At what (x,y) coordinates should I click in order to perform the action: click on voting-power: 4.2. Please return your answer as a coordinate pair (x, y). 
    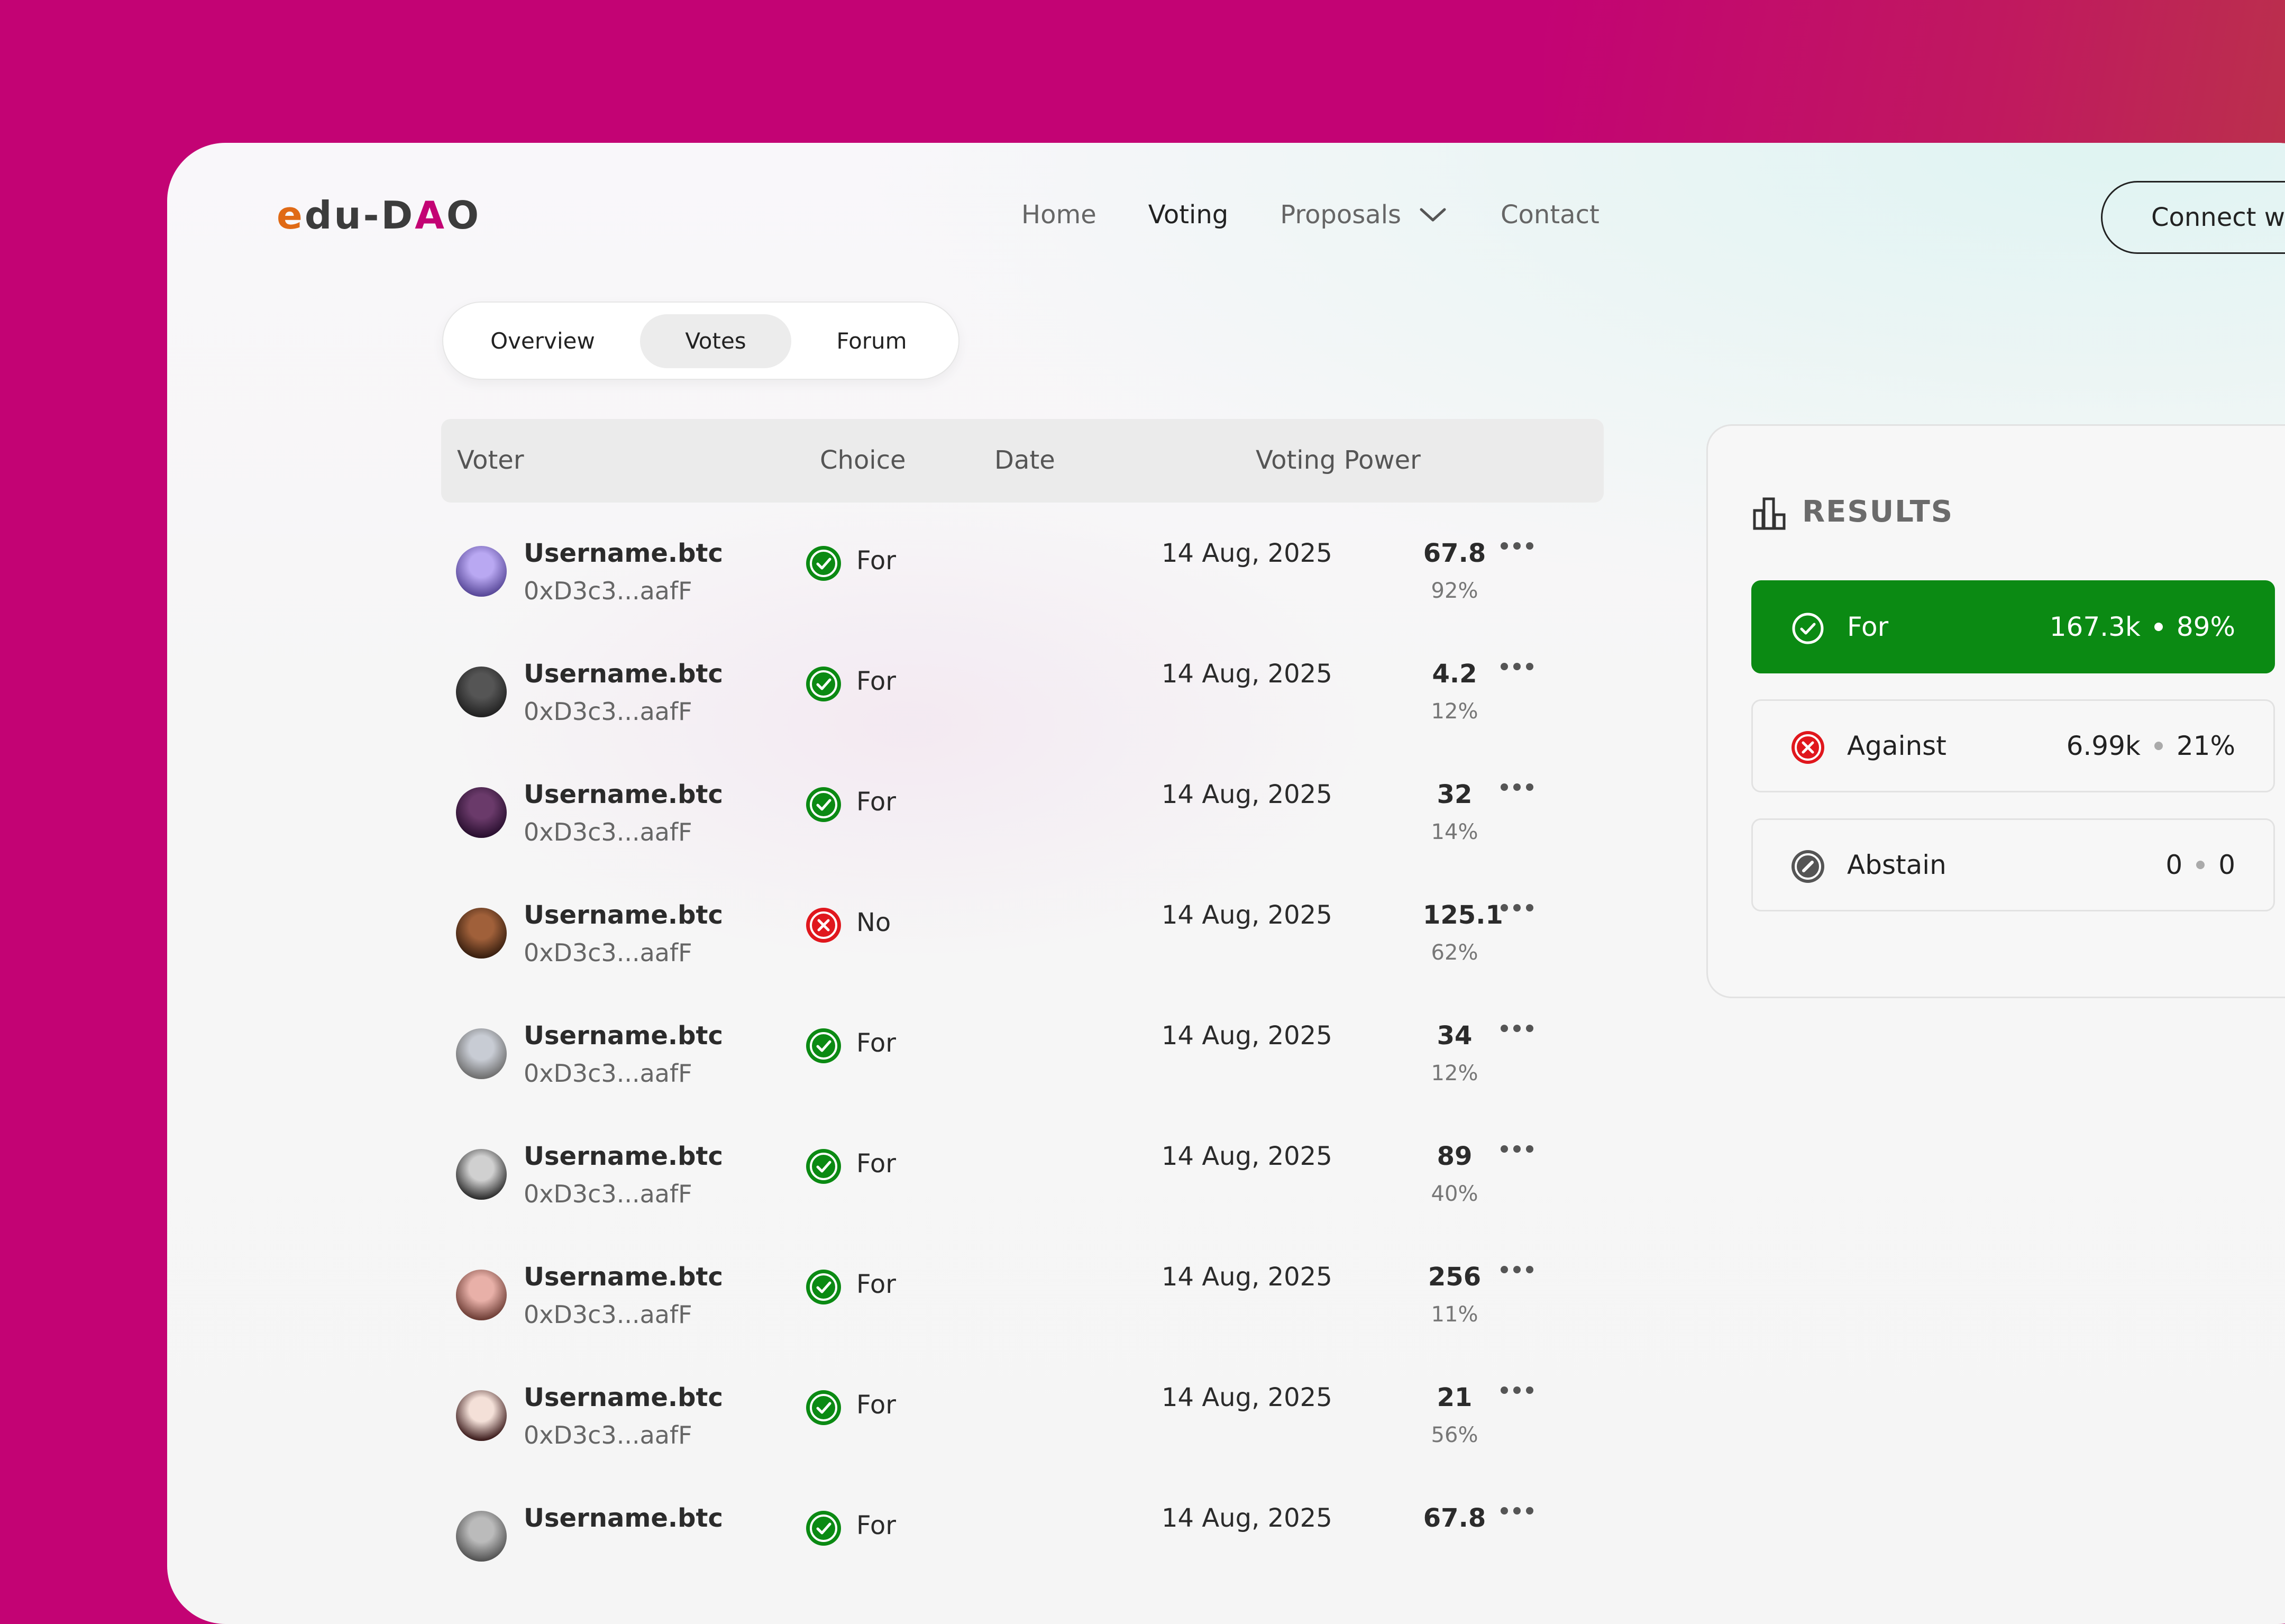
    Looking at the image, I should click on (1454, 674).